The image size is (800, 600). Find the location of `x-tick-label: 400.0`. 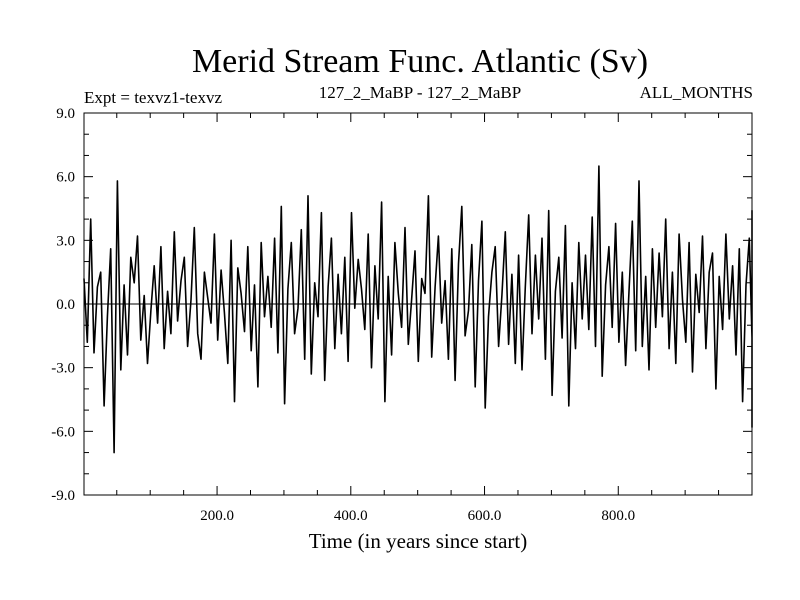

x-tick-label: 400.0 is located at coordinates (351, 516).